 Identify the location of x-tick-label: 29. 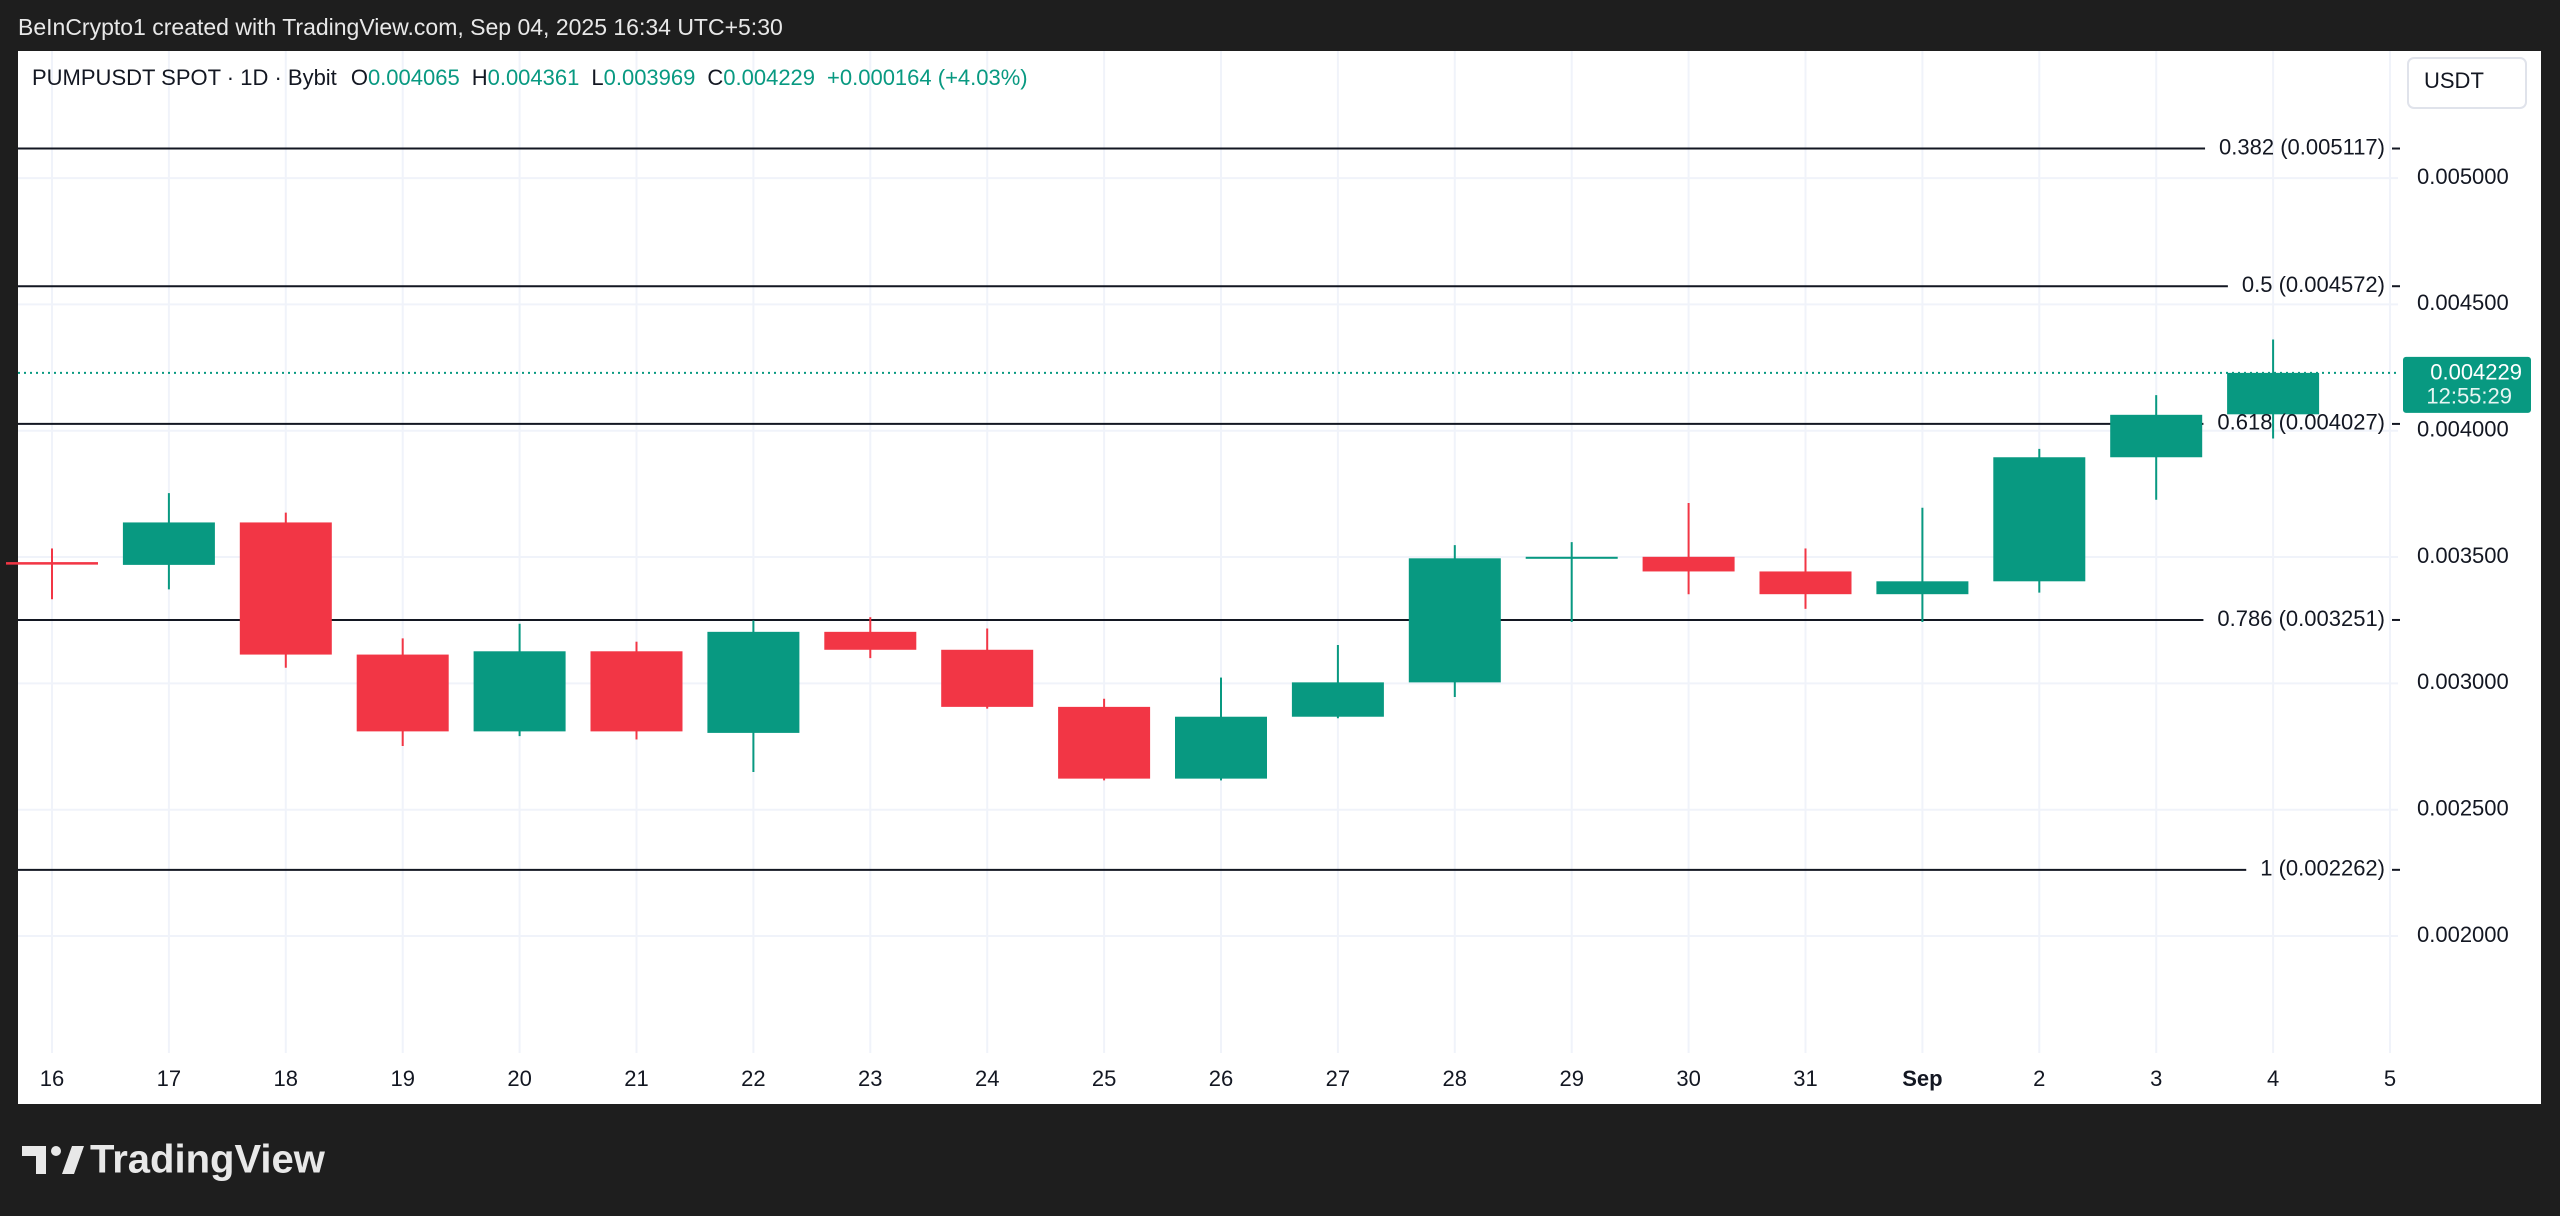
(1571, 1078).